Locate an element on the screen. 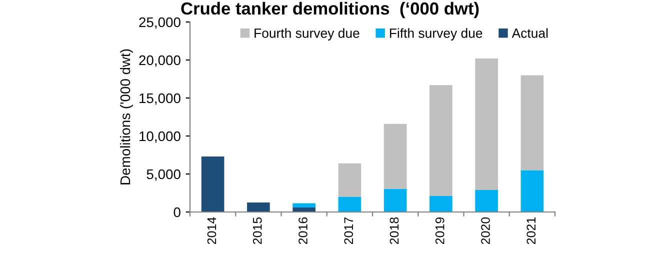 The height and width of the screenshot is (265, 672). x-tick-label: 2015 is located at coordinates (257, 230).